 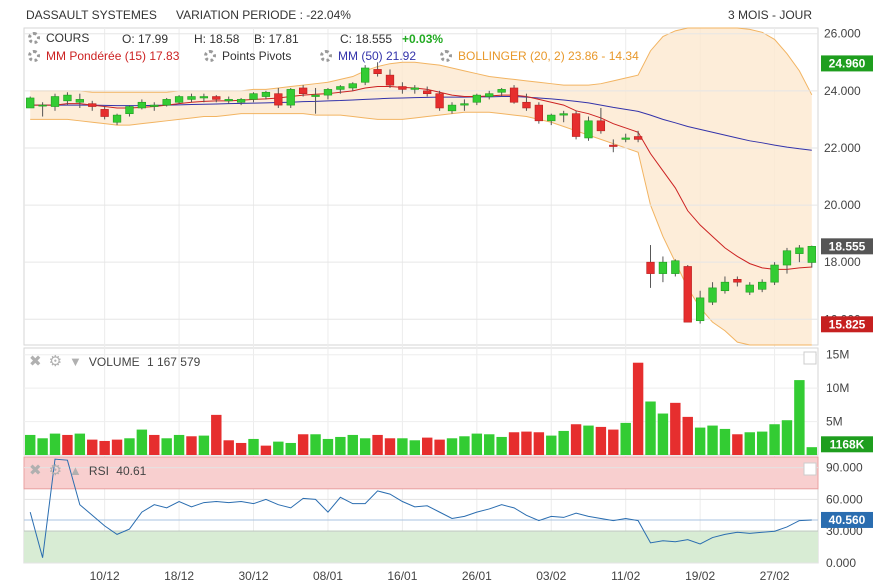 I want to click on x-tick-label: 08/01, so click(x=328, y=576).